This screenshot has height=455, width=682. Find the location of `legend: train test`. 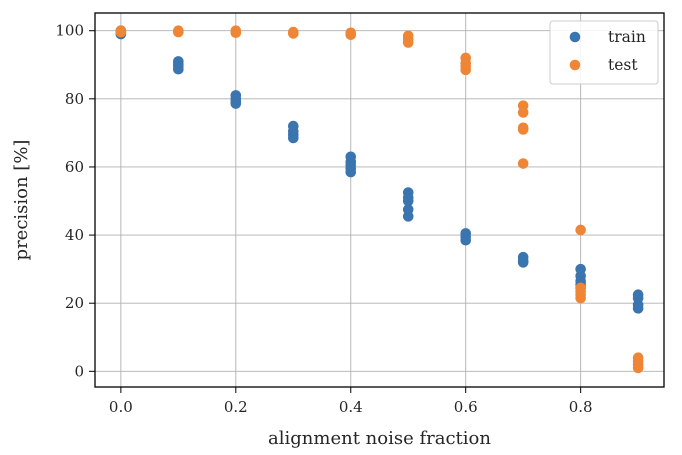

legend: train test is located at coordinates (604, 52).